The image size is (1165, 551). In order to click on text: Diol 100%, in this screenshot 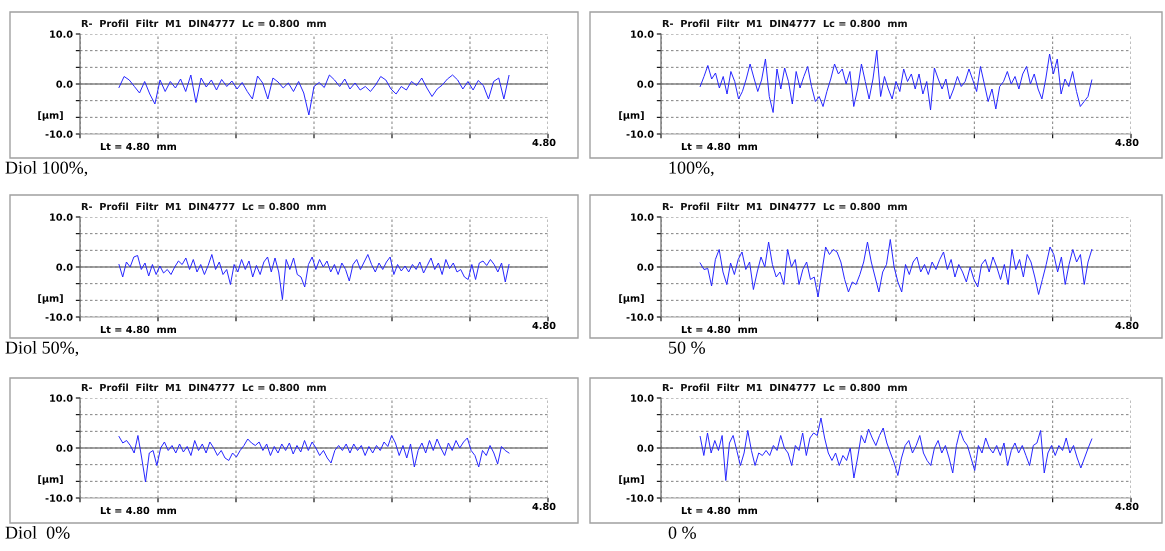, I will do `click(46, 169)`.